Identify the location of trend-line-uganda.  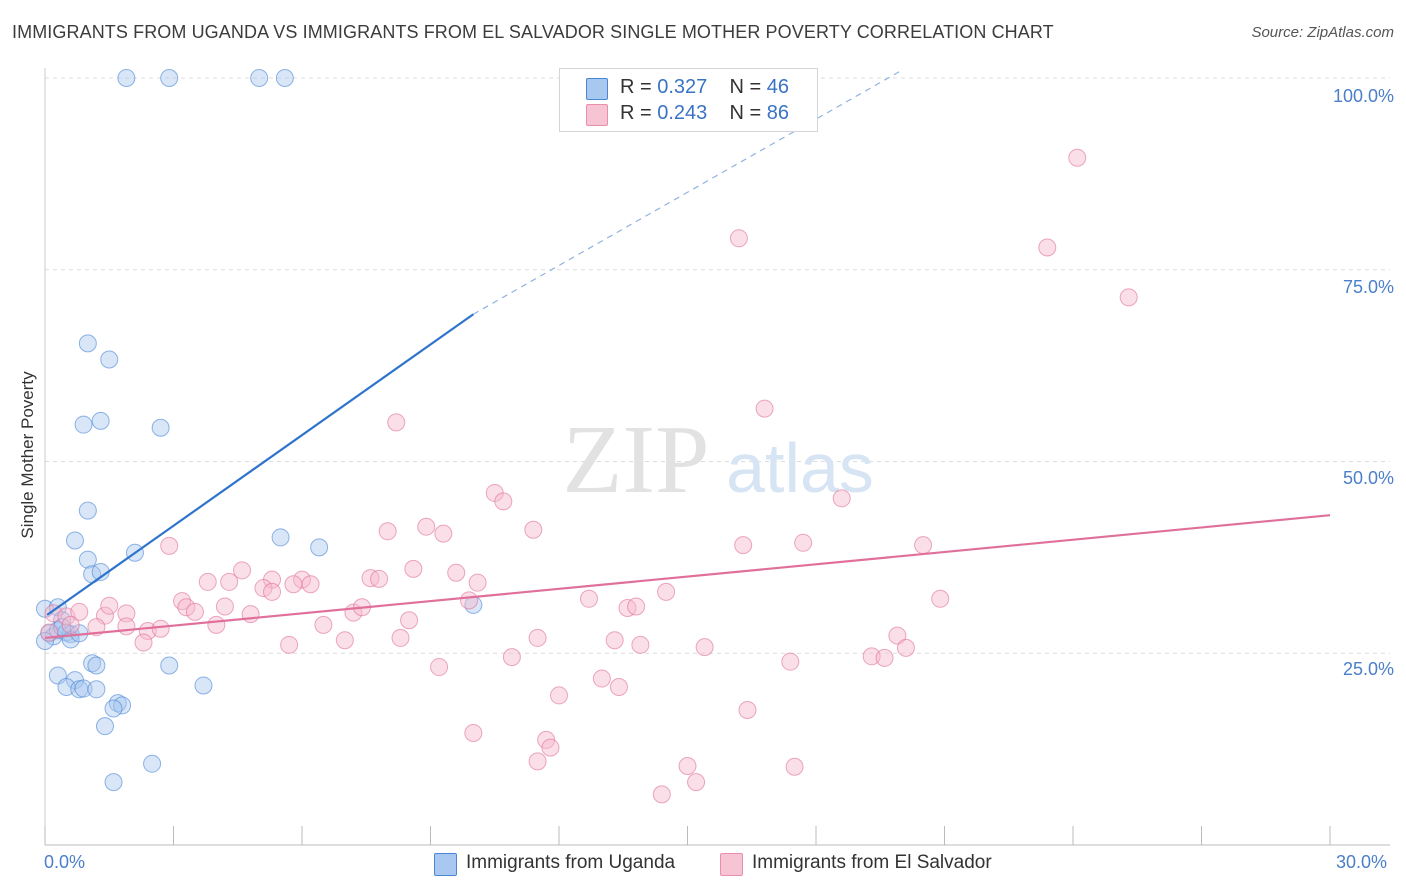
(260, 464).